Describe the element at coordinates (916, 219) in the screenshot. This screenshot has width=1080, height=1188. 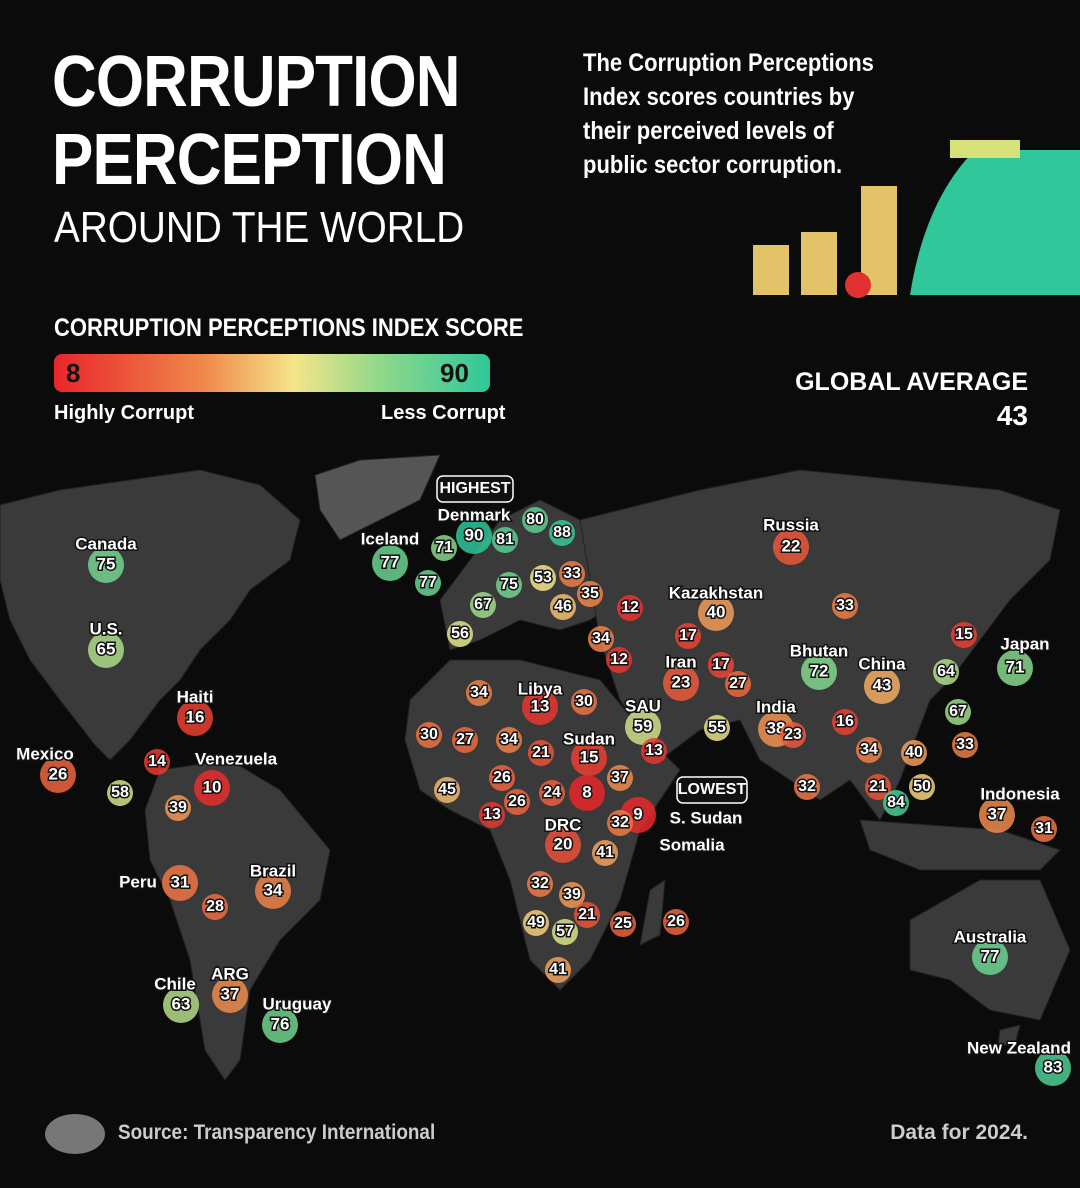
I see `illustration` at that location.